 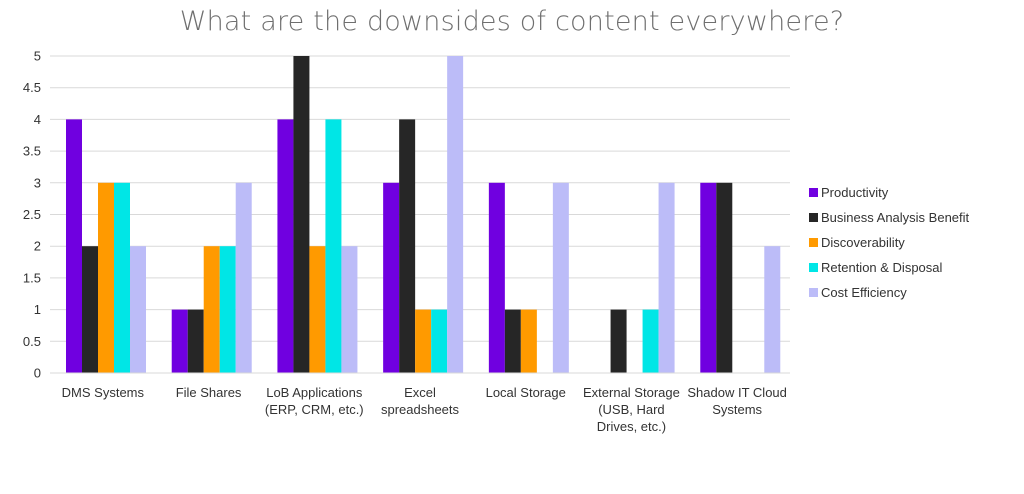 What do you see at coordinates (37, 373) in the screenshot?
I see `y-tick-label: 0` at bounding box center [37, 373].